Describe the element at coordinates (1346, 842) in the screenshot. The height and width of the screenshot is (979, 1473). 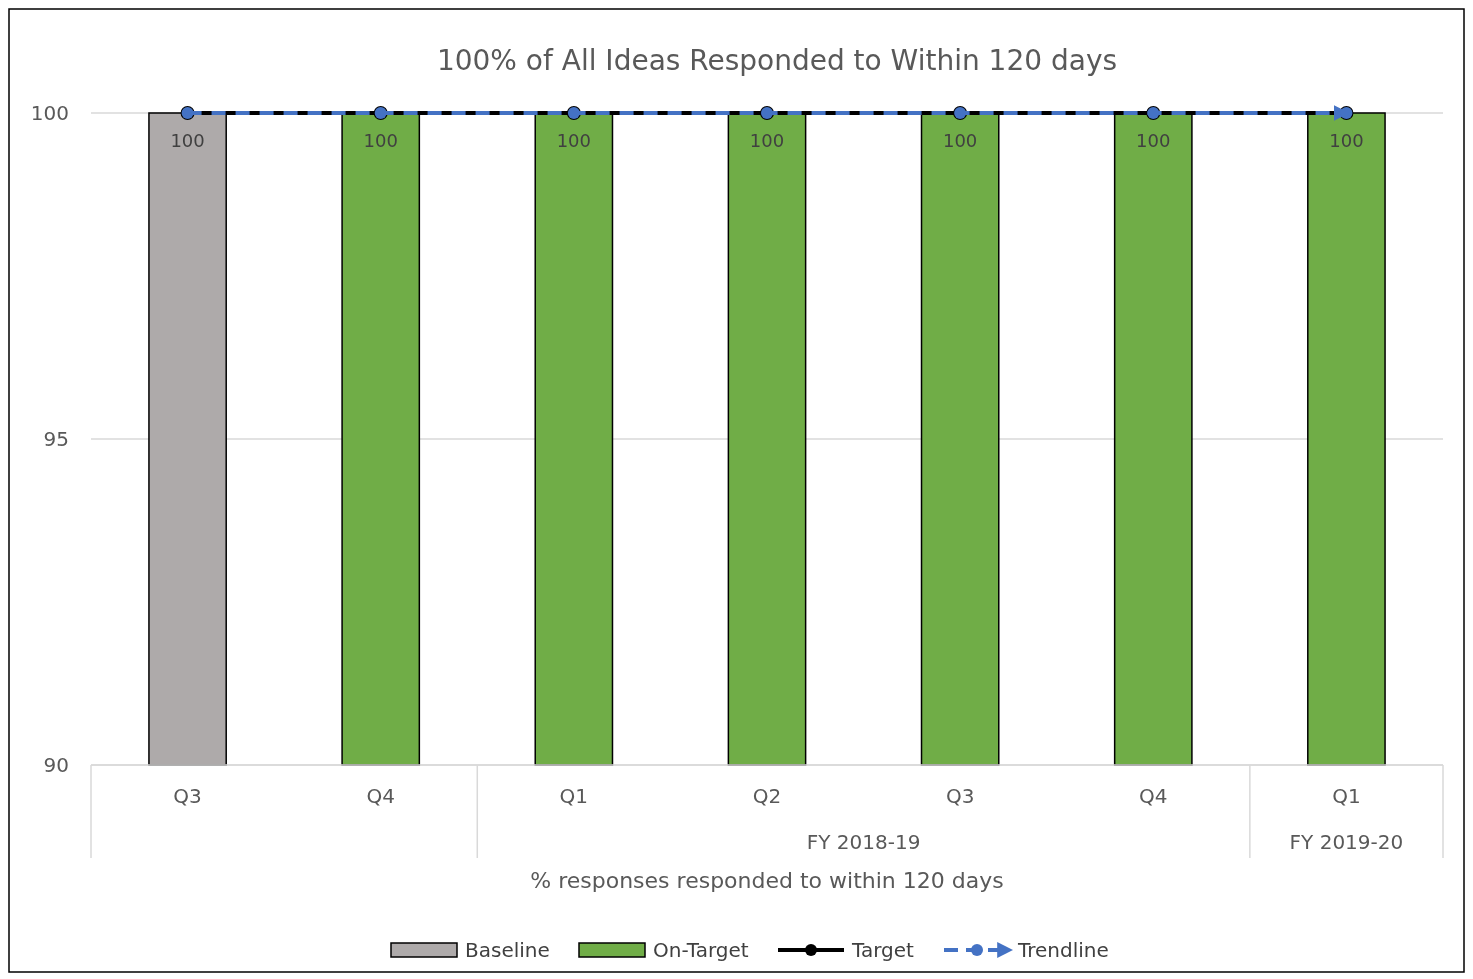
I see `text: FY 2019-20` at that location.